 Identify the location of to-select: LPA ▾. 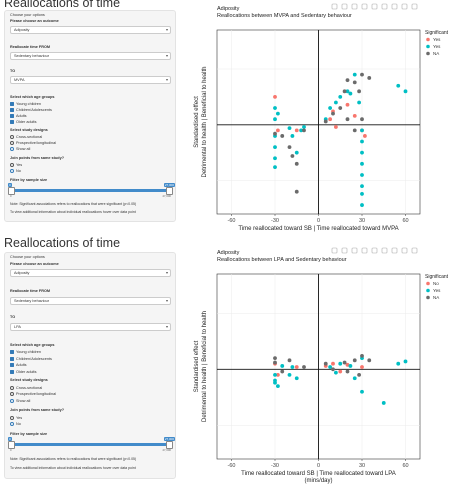
(90, 326).